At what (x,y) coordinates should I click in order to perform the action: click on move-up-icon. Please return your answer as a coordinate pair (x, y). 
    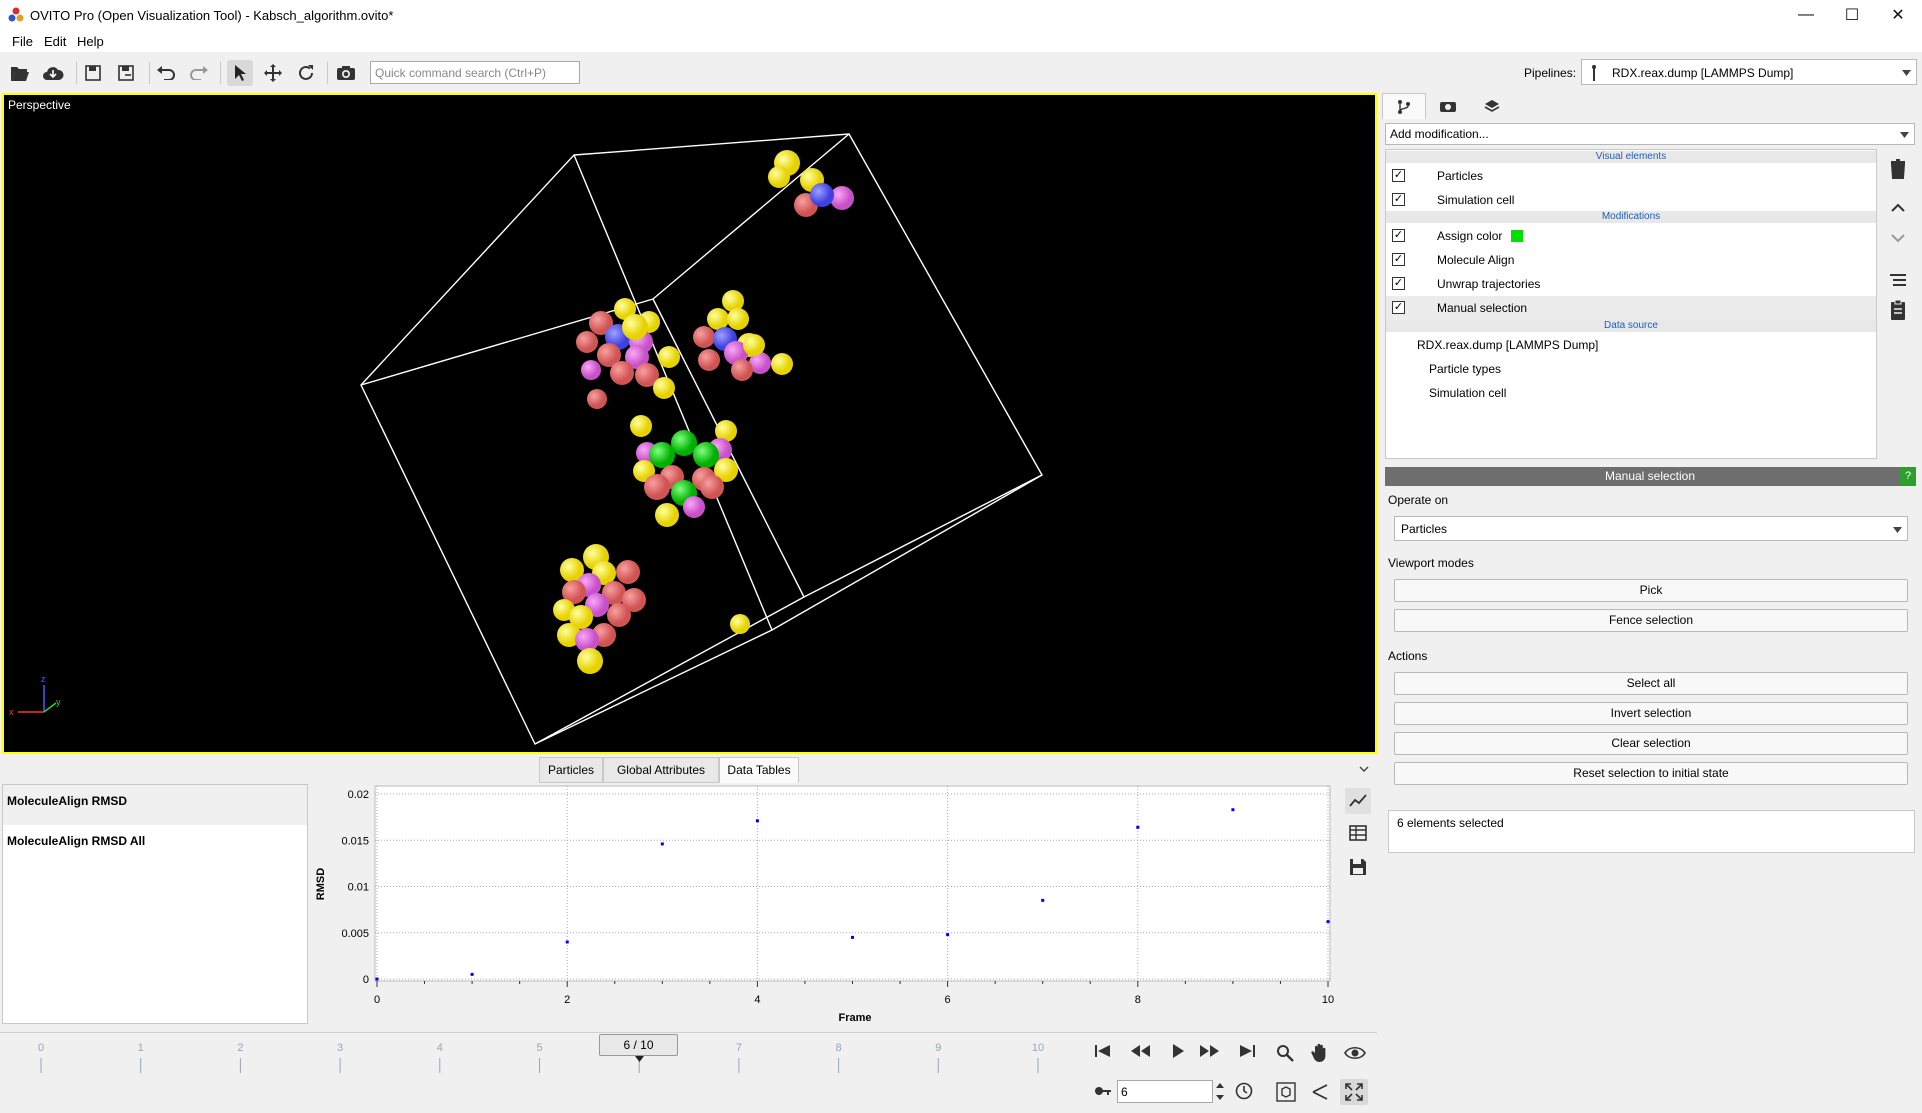
    Looking at the image, I should click on (1898, 208).